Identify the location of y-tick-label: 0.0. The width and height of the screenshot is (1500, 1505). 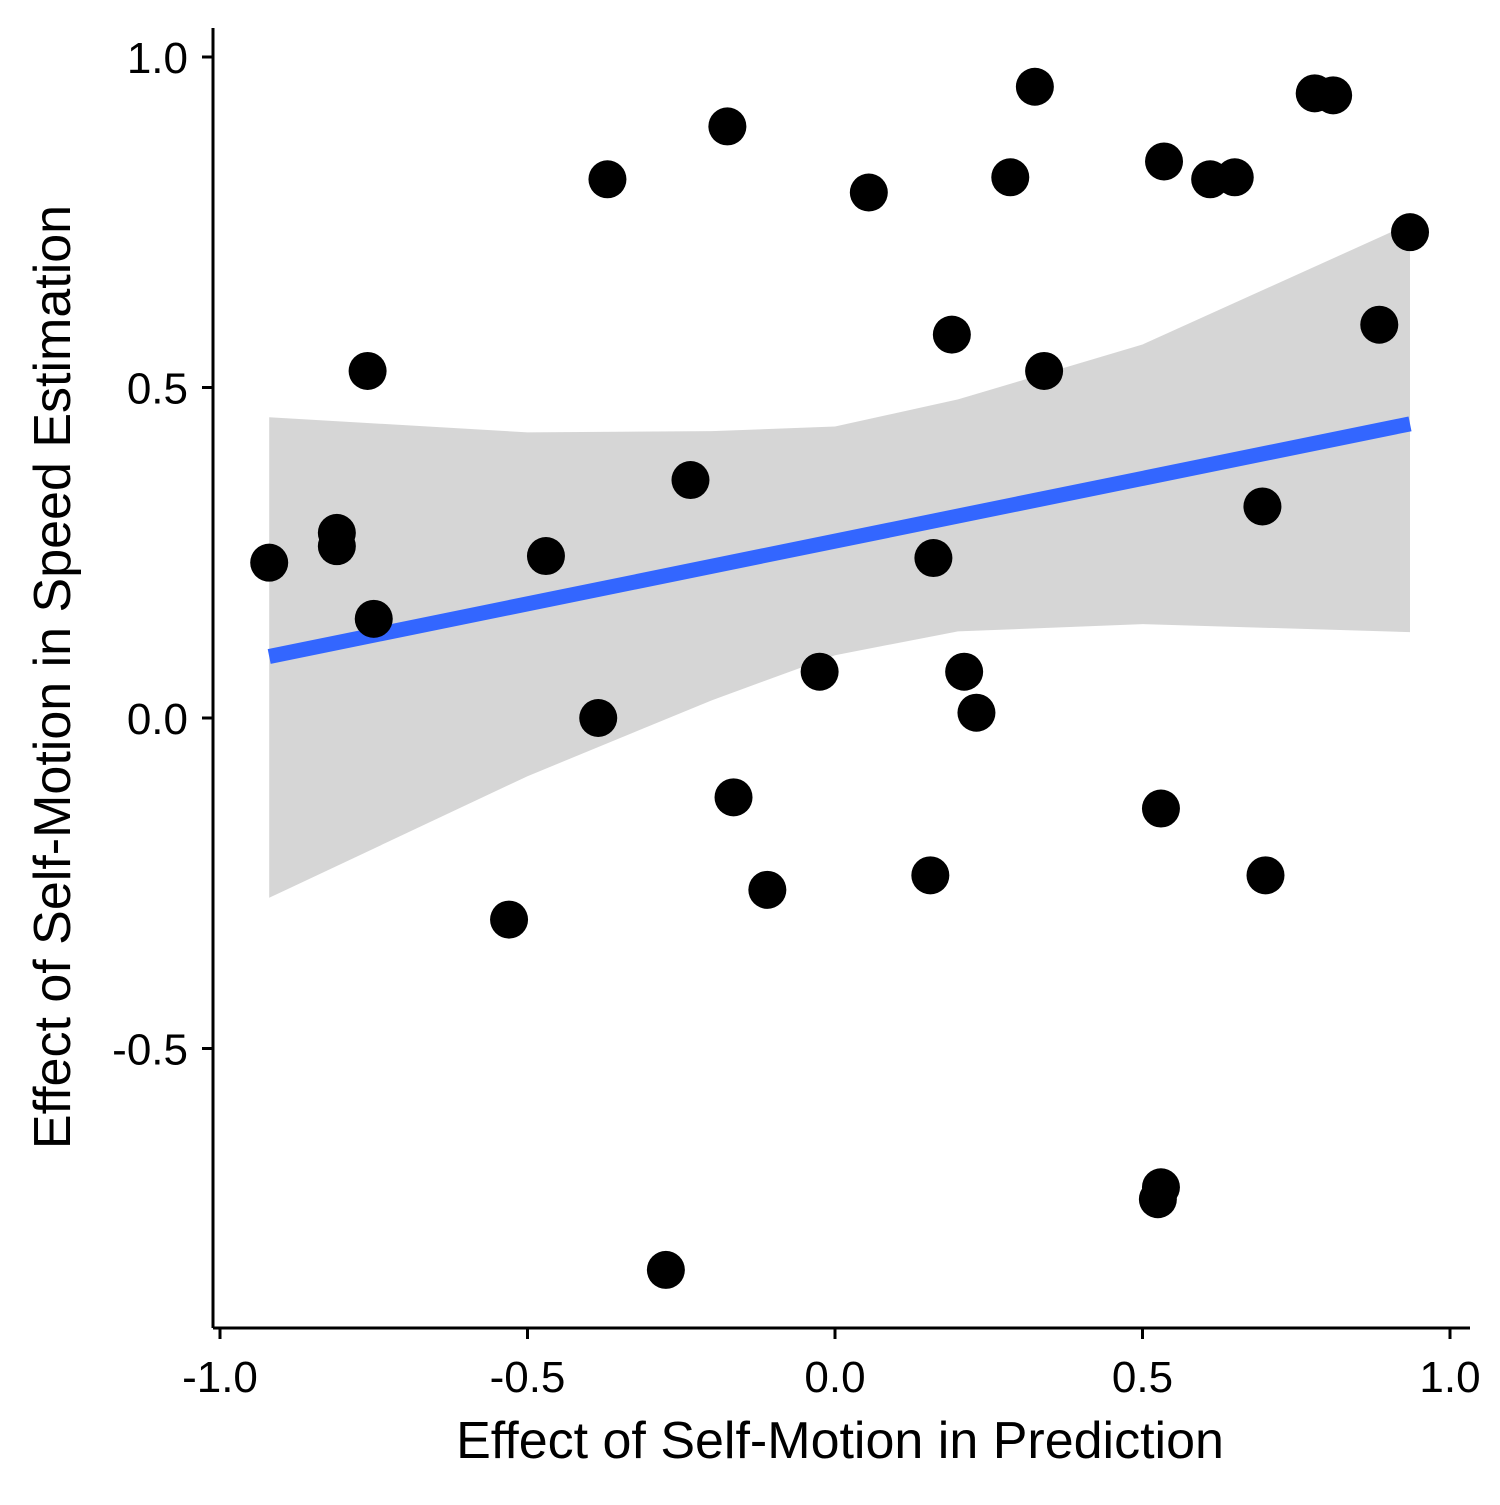
(157, 719).